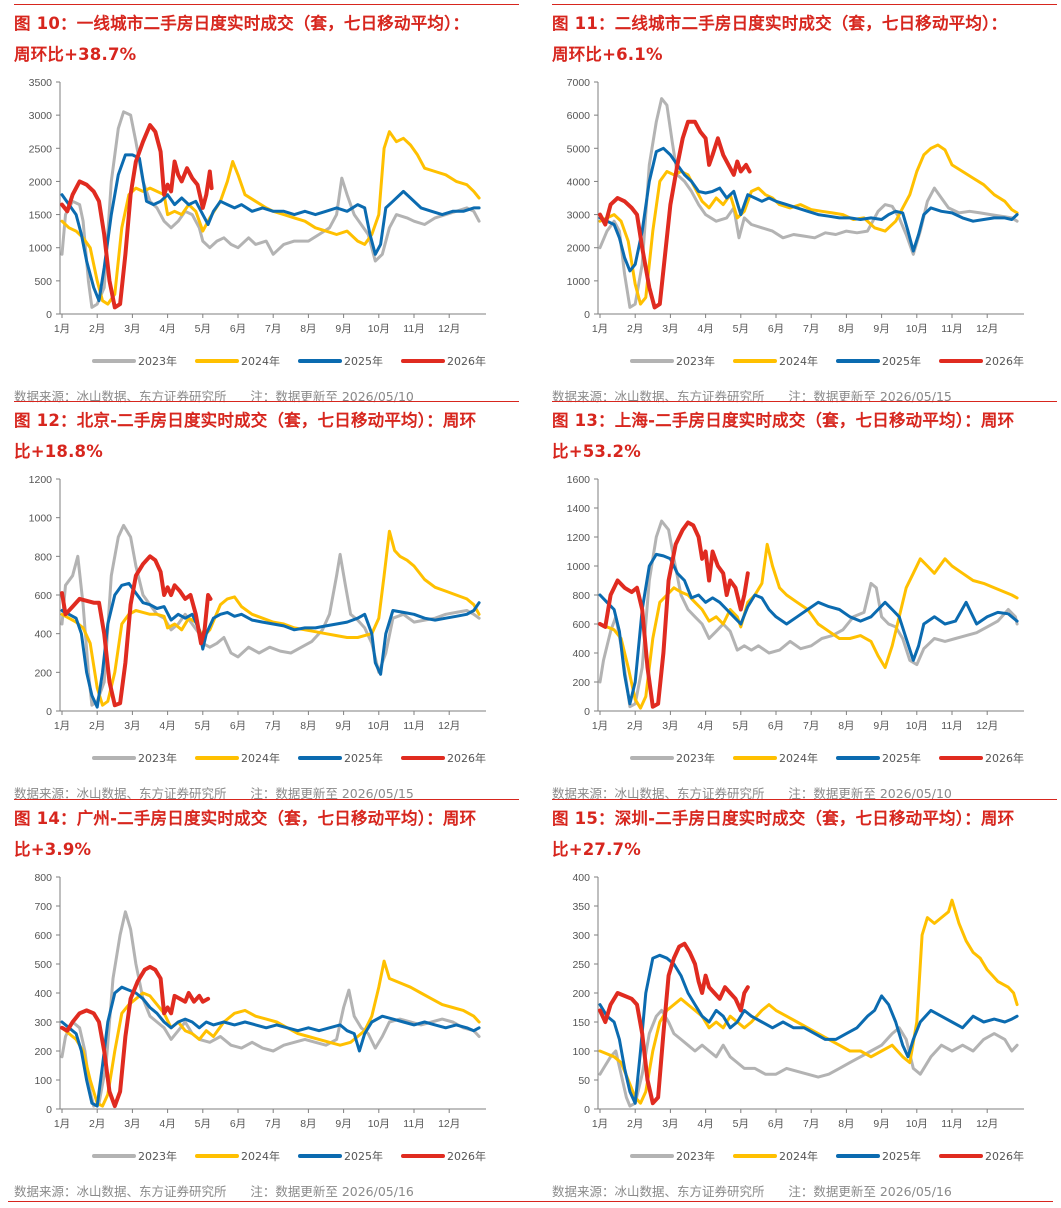  Describe the element at coordinates (530, 1201) in the screenshot. I see `page-bottom-divider` at that location.